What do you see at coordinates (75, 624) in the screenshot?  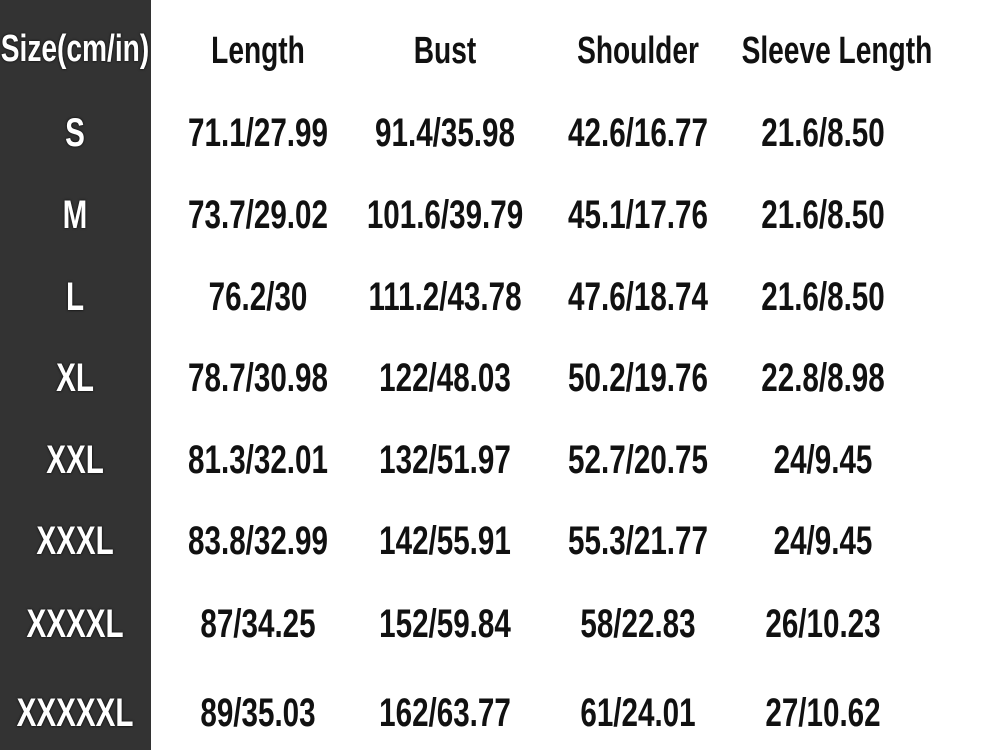 I see `cell-size: XXXXL` at bounding box center [75, 624].